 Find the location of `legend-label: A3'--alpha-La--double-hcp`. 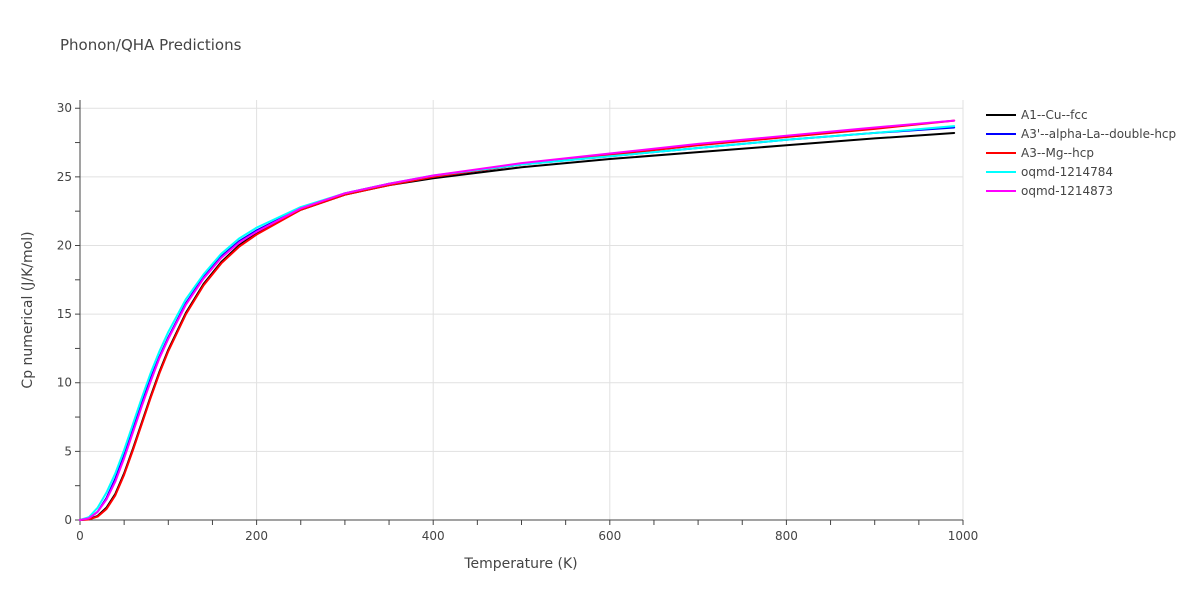

legend-label: A3'--alpha-La--double-hcp is located at coordinates (1098, 134).